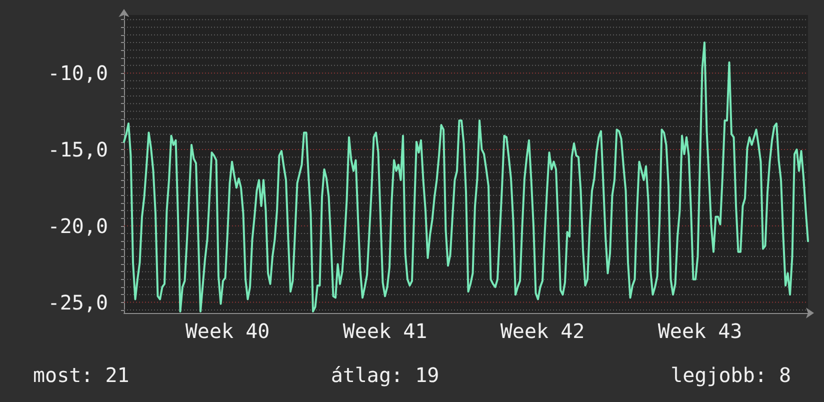 This screenshot has height=402, width=824. Describe the element at coordinates (385, 375) in the screenshot. I see `text: átlag: 19` at that location.